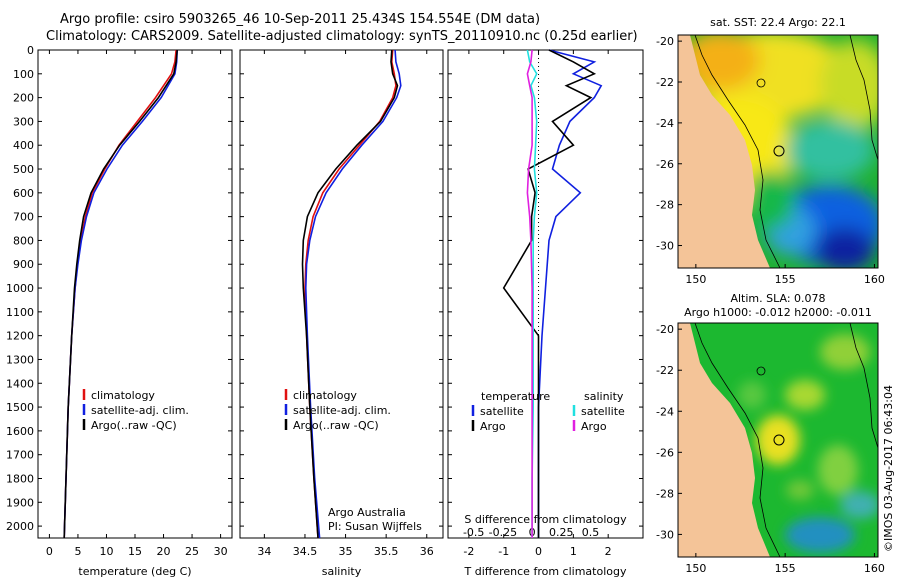 Image resolution: width=900 pixels, height=580 pixels. What do you see at coordinates (515, 396) in the screenshot?
I see `legend-heading: temperature` at bounding box center [515, 396].